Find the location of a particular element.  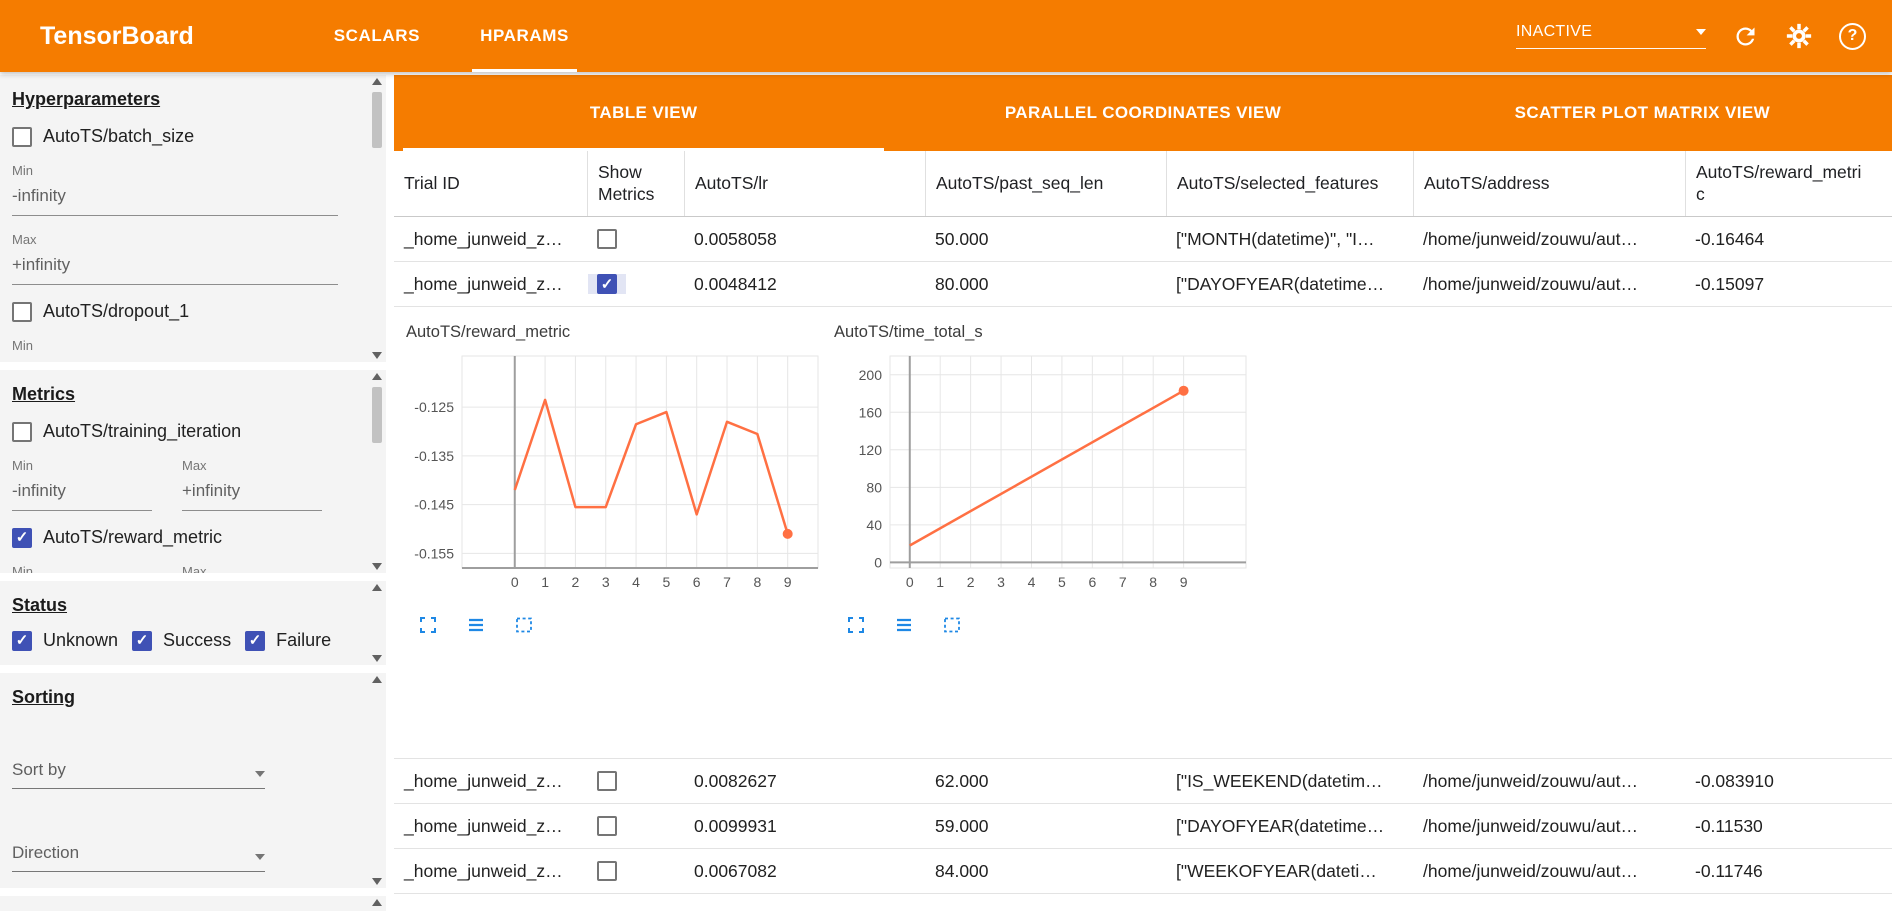

direction-dropdown: Direction is located at coordinates (138, 857).